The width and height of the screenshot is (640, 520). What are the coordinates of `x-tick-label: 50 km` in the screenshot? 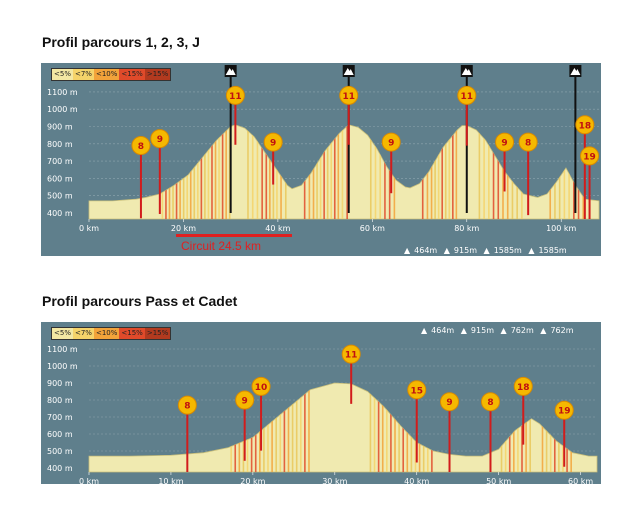 It's located at (498, 480).